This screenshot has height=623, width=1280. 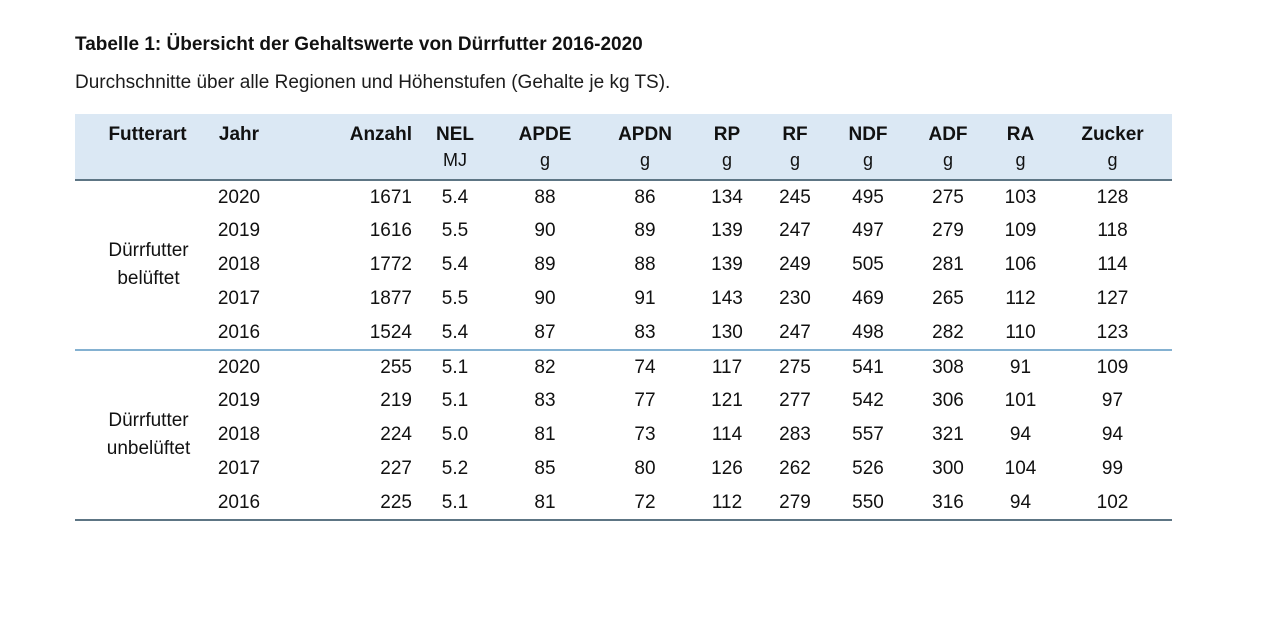 I want to click on cell-apde: 85, so click(x=545, y=468).